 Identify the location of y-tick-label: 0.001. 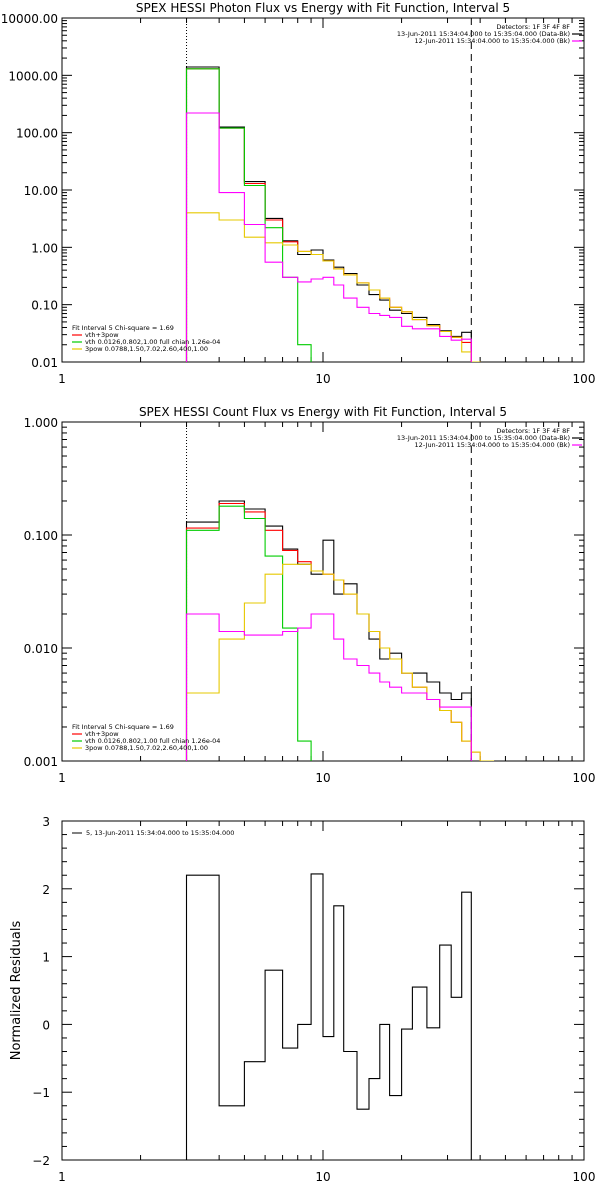
(41, 762).